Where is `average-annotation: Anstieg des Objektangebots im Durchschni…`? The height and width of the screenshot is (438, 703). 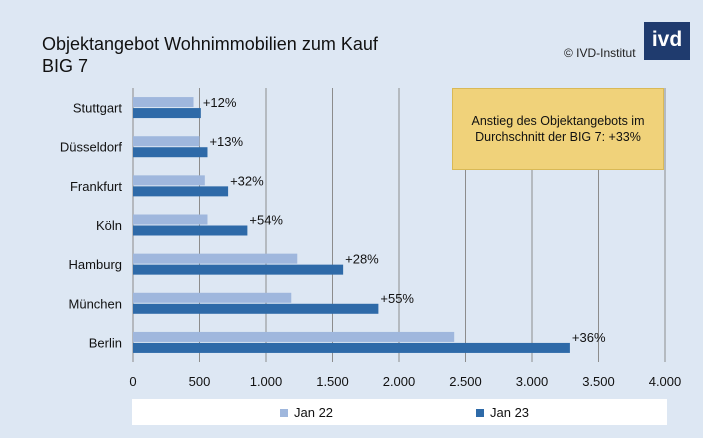 average-annotation: Anstieg des Objektangebots im Durchschni… is located at coordinates (558, 129).